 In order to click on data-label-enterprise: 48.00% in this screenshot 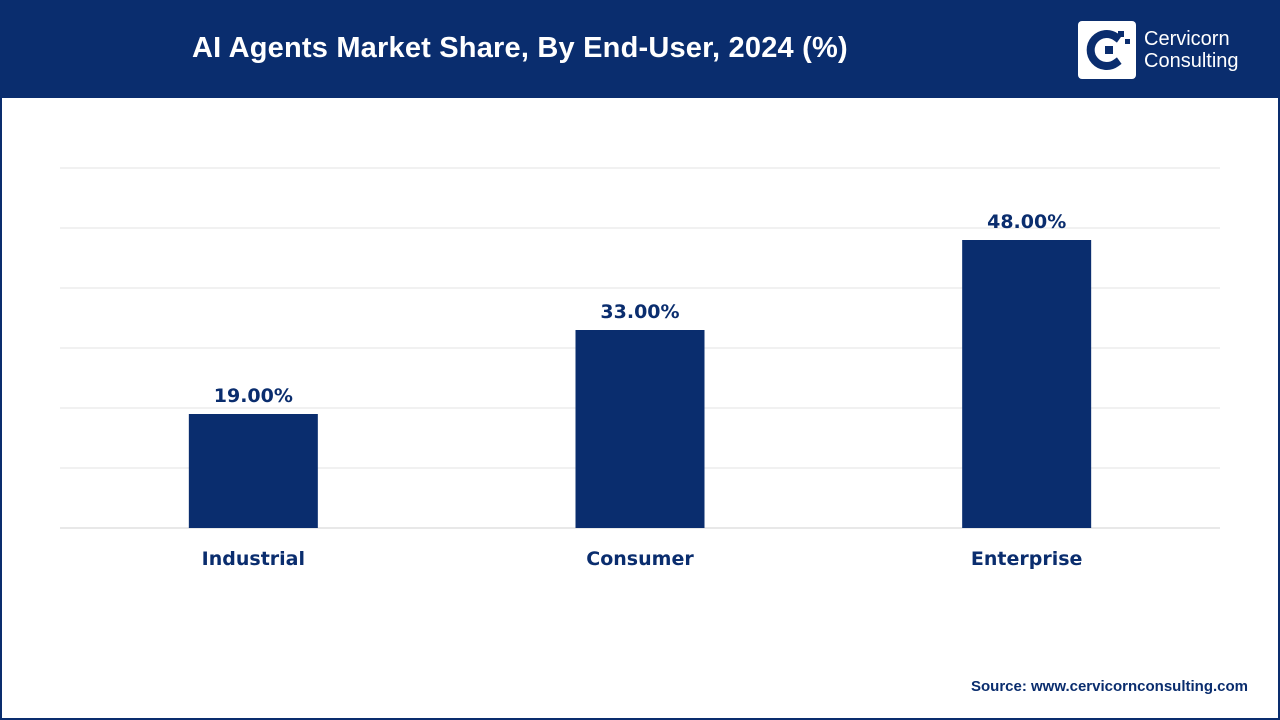, I will do `click(1026, 222)`.